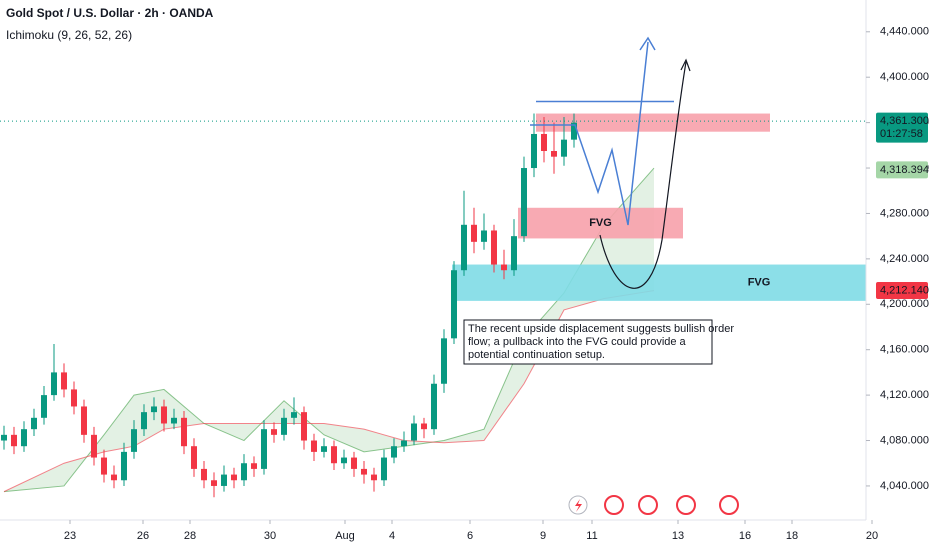  I want to click on chart-title: Gold Spot / U.S. Dollar · 2h · OANDA, so click(110, 13).